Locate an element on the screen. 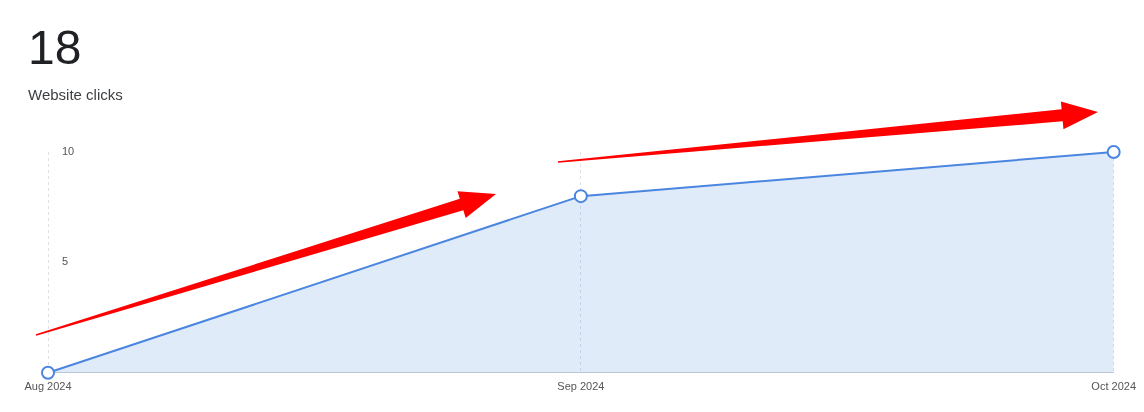 Image resolution: width=1144 pixels, height=412 pixels. x-tick-label: Sep 2024 is located at coordinates (581, 386).